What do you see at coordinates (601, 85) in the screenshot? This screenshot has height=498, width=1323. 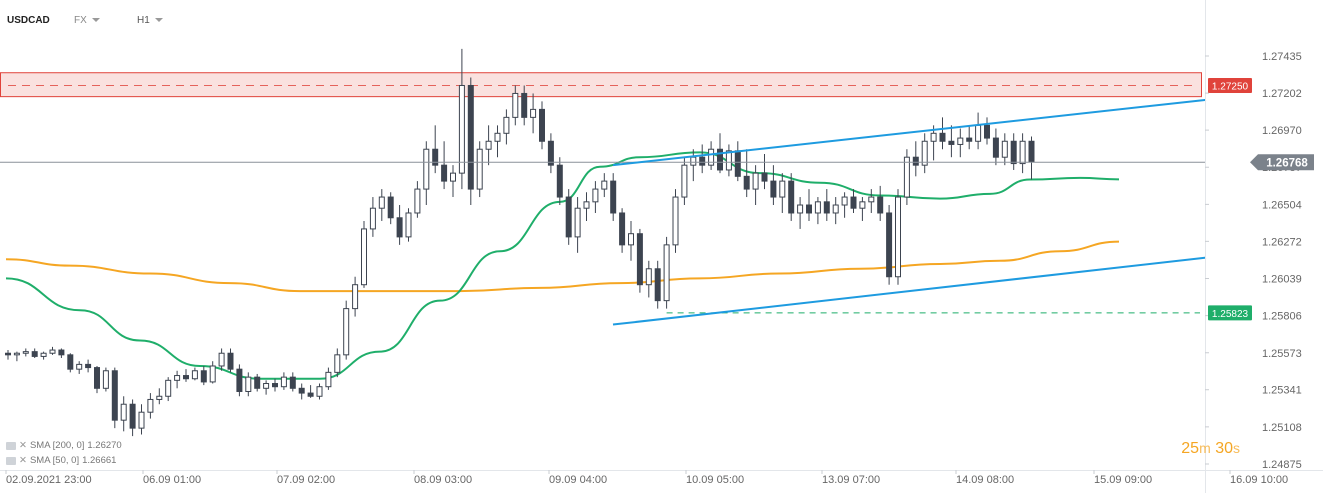 I see `resistance-zone` at bounding box center [601, 85].